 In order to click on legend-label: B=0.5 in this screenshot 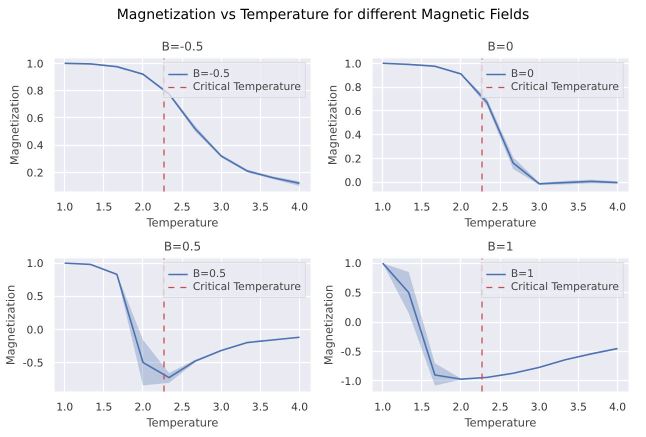, I will do `click(209, 273)`.